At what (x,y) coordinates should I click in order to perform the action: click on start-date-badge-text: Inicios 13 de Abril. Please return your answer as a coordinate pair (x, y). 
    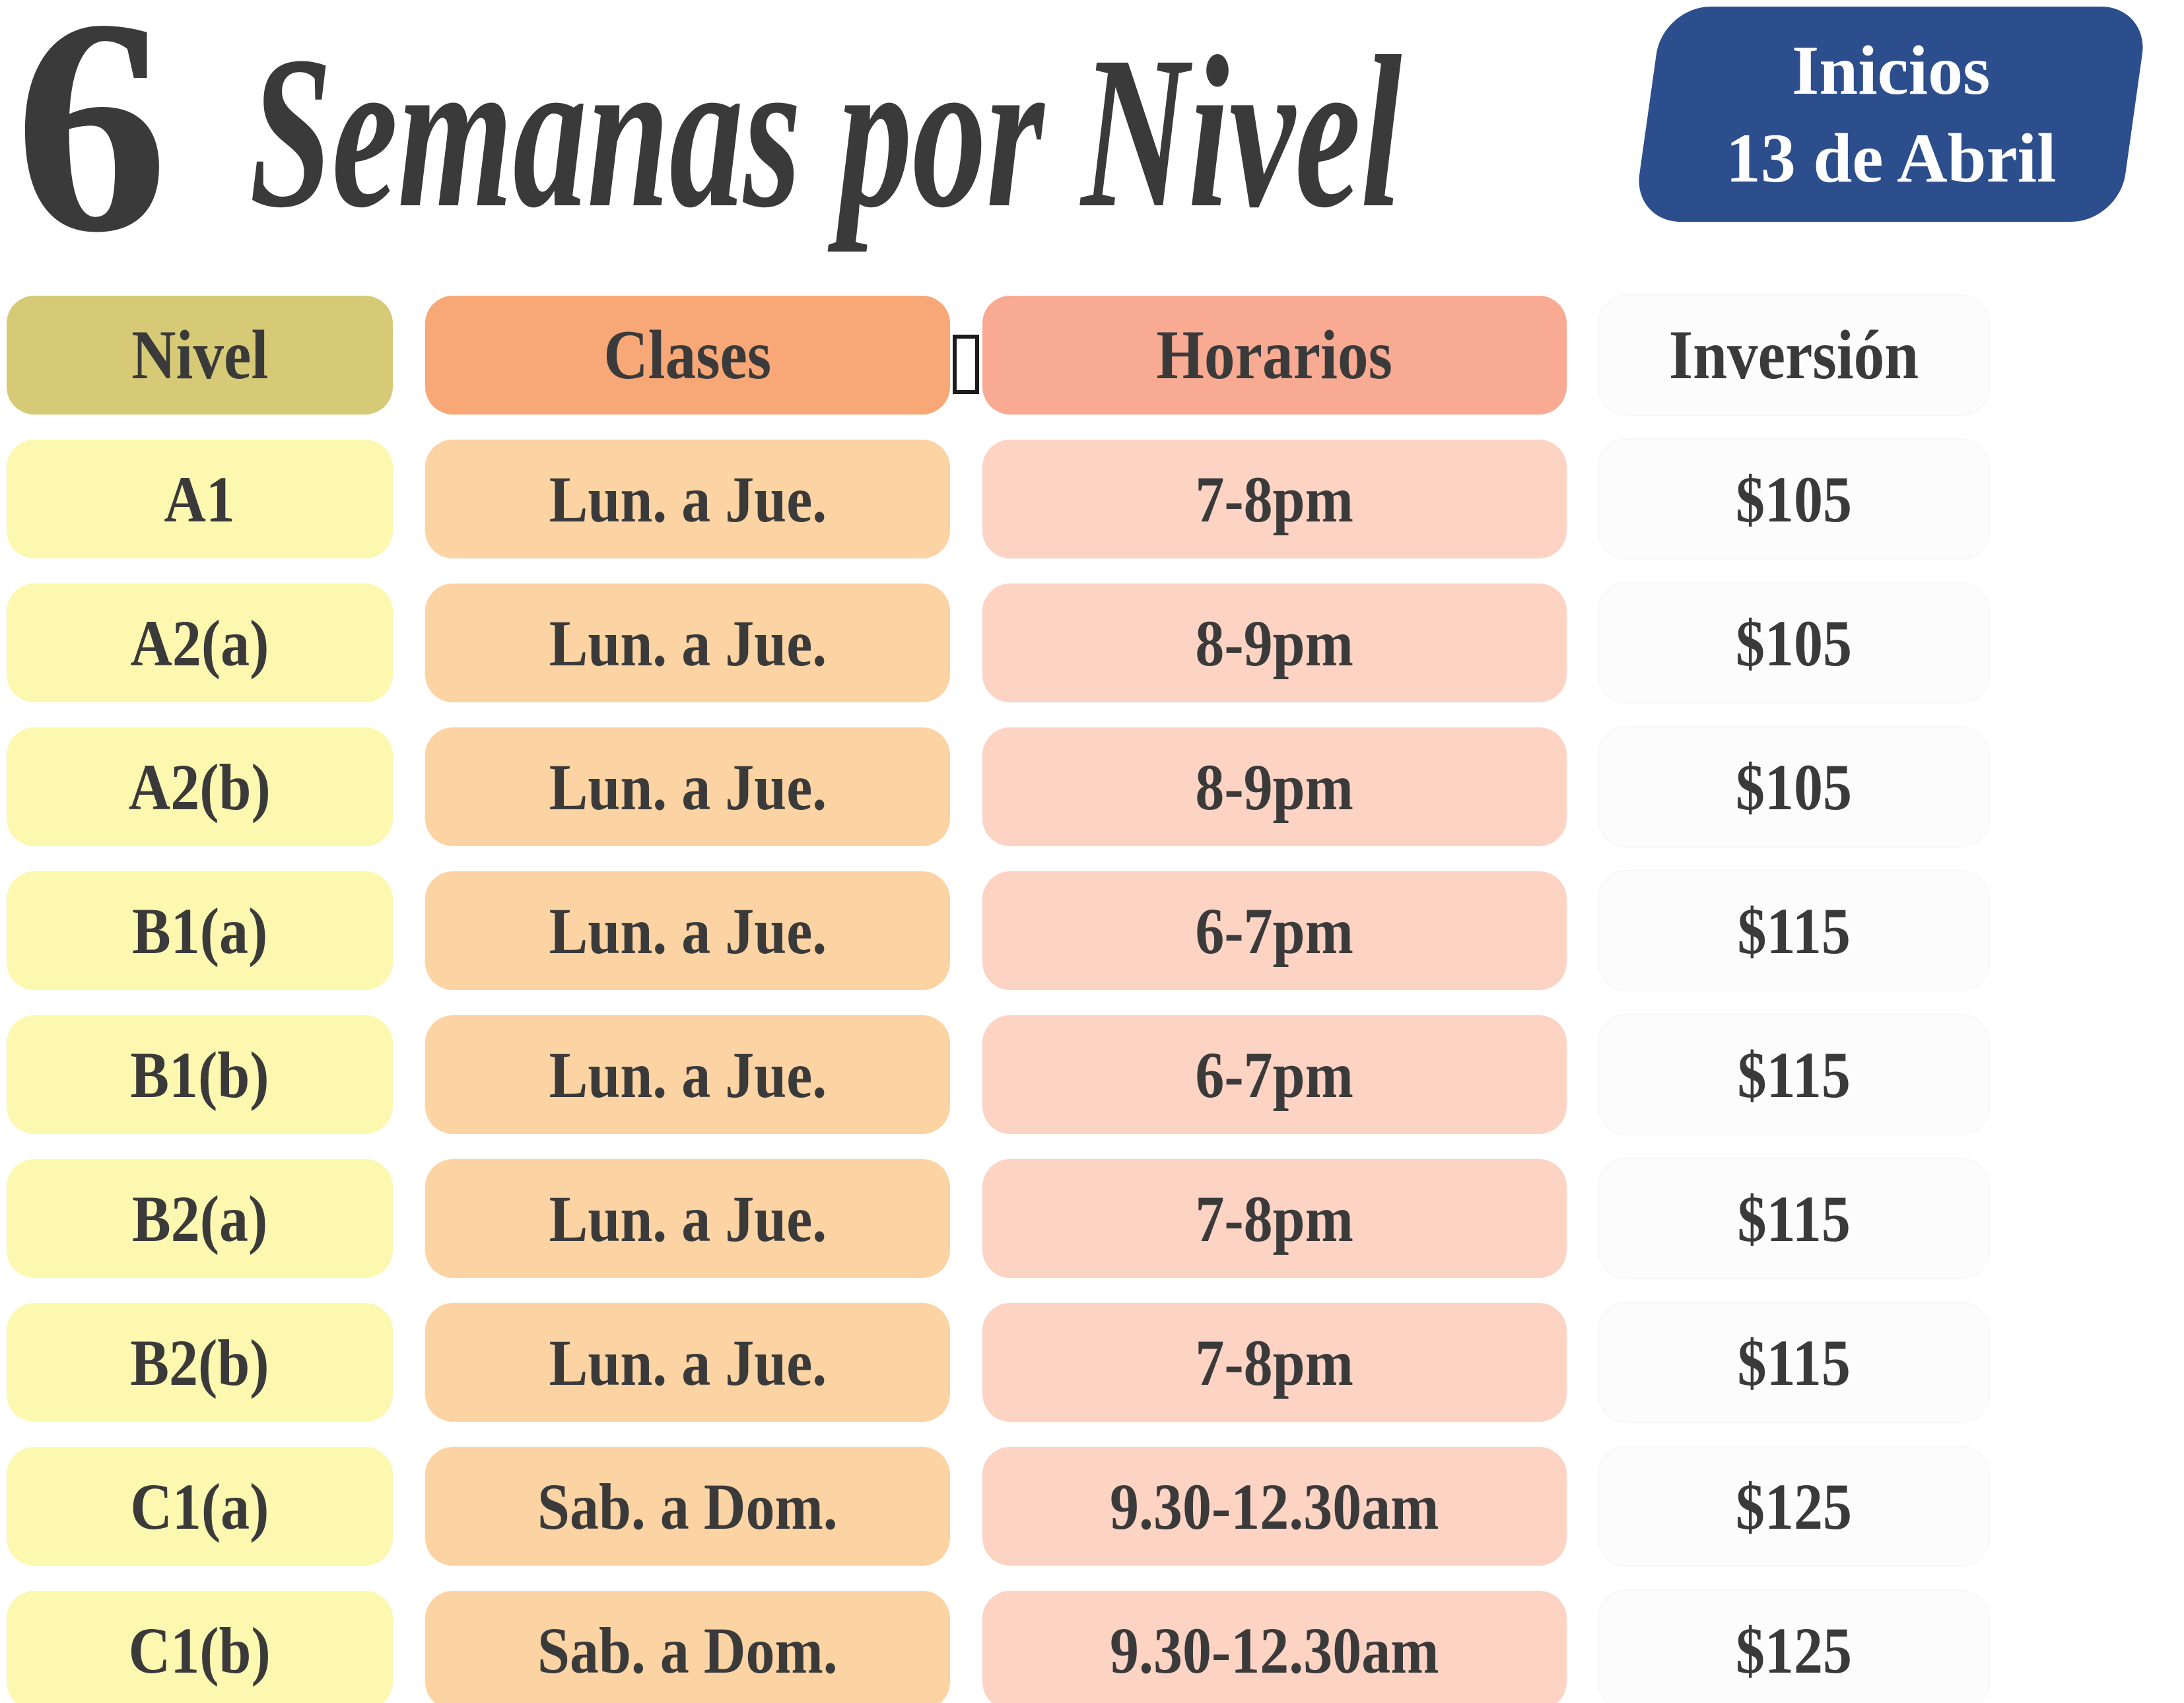
    Looking at the image, I should click on (1891, 114).